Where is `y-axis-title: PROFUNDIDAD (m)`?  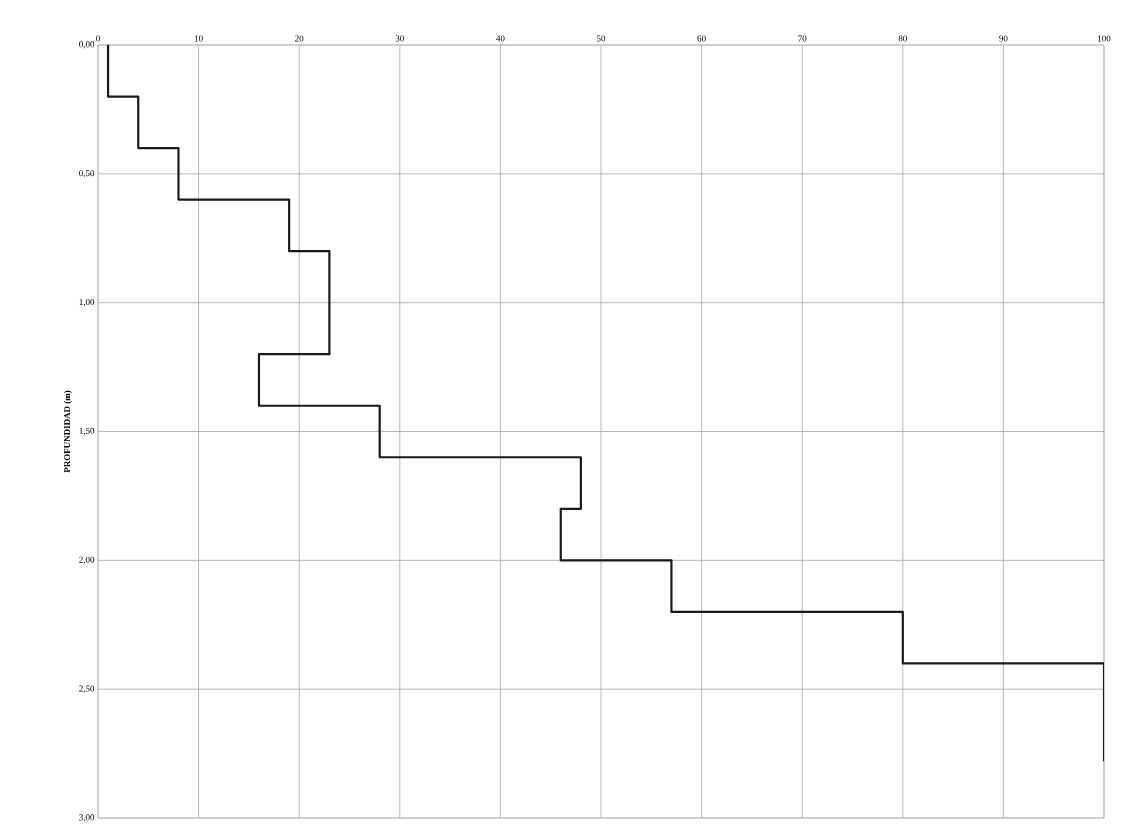
y-axis-title: PROFUNDIDAD (m) is located at coordinates (67, 431).